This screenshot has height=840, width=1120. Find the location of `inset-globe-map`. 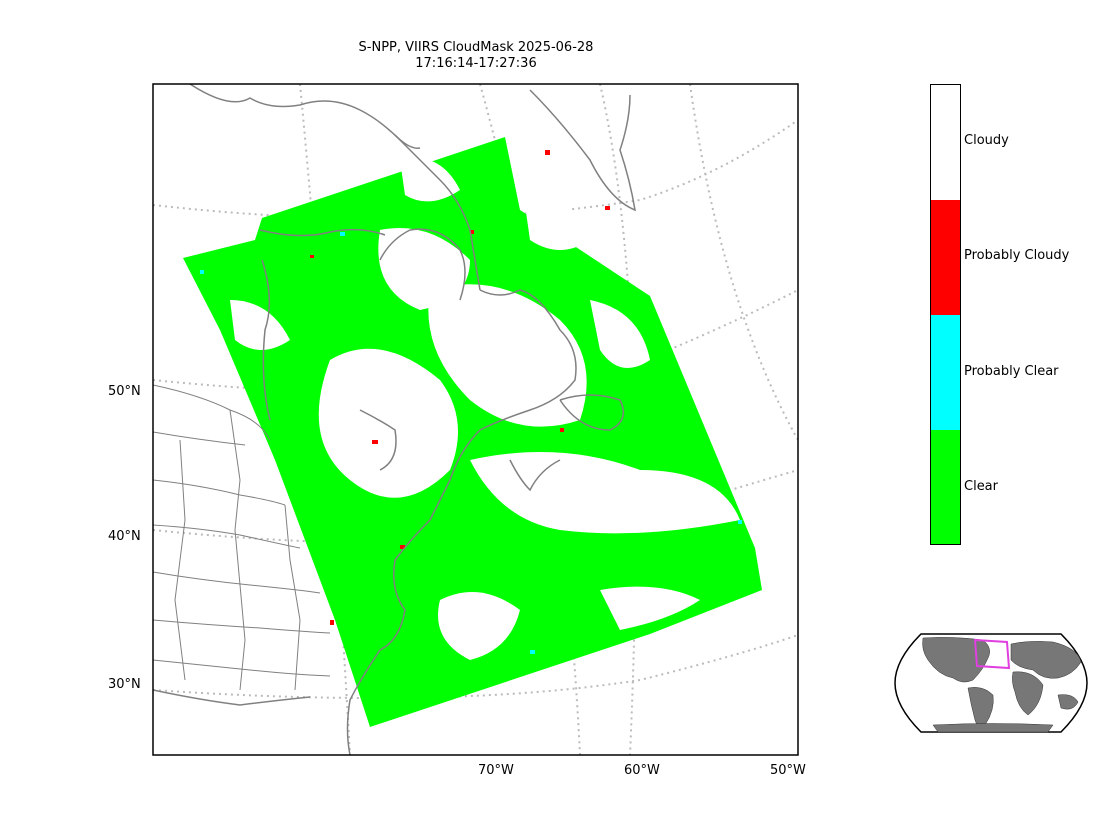

inset-globe-map is located at coordinates (991, 683).